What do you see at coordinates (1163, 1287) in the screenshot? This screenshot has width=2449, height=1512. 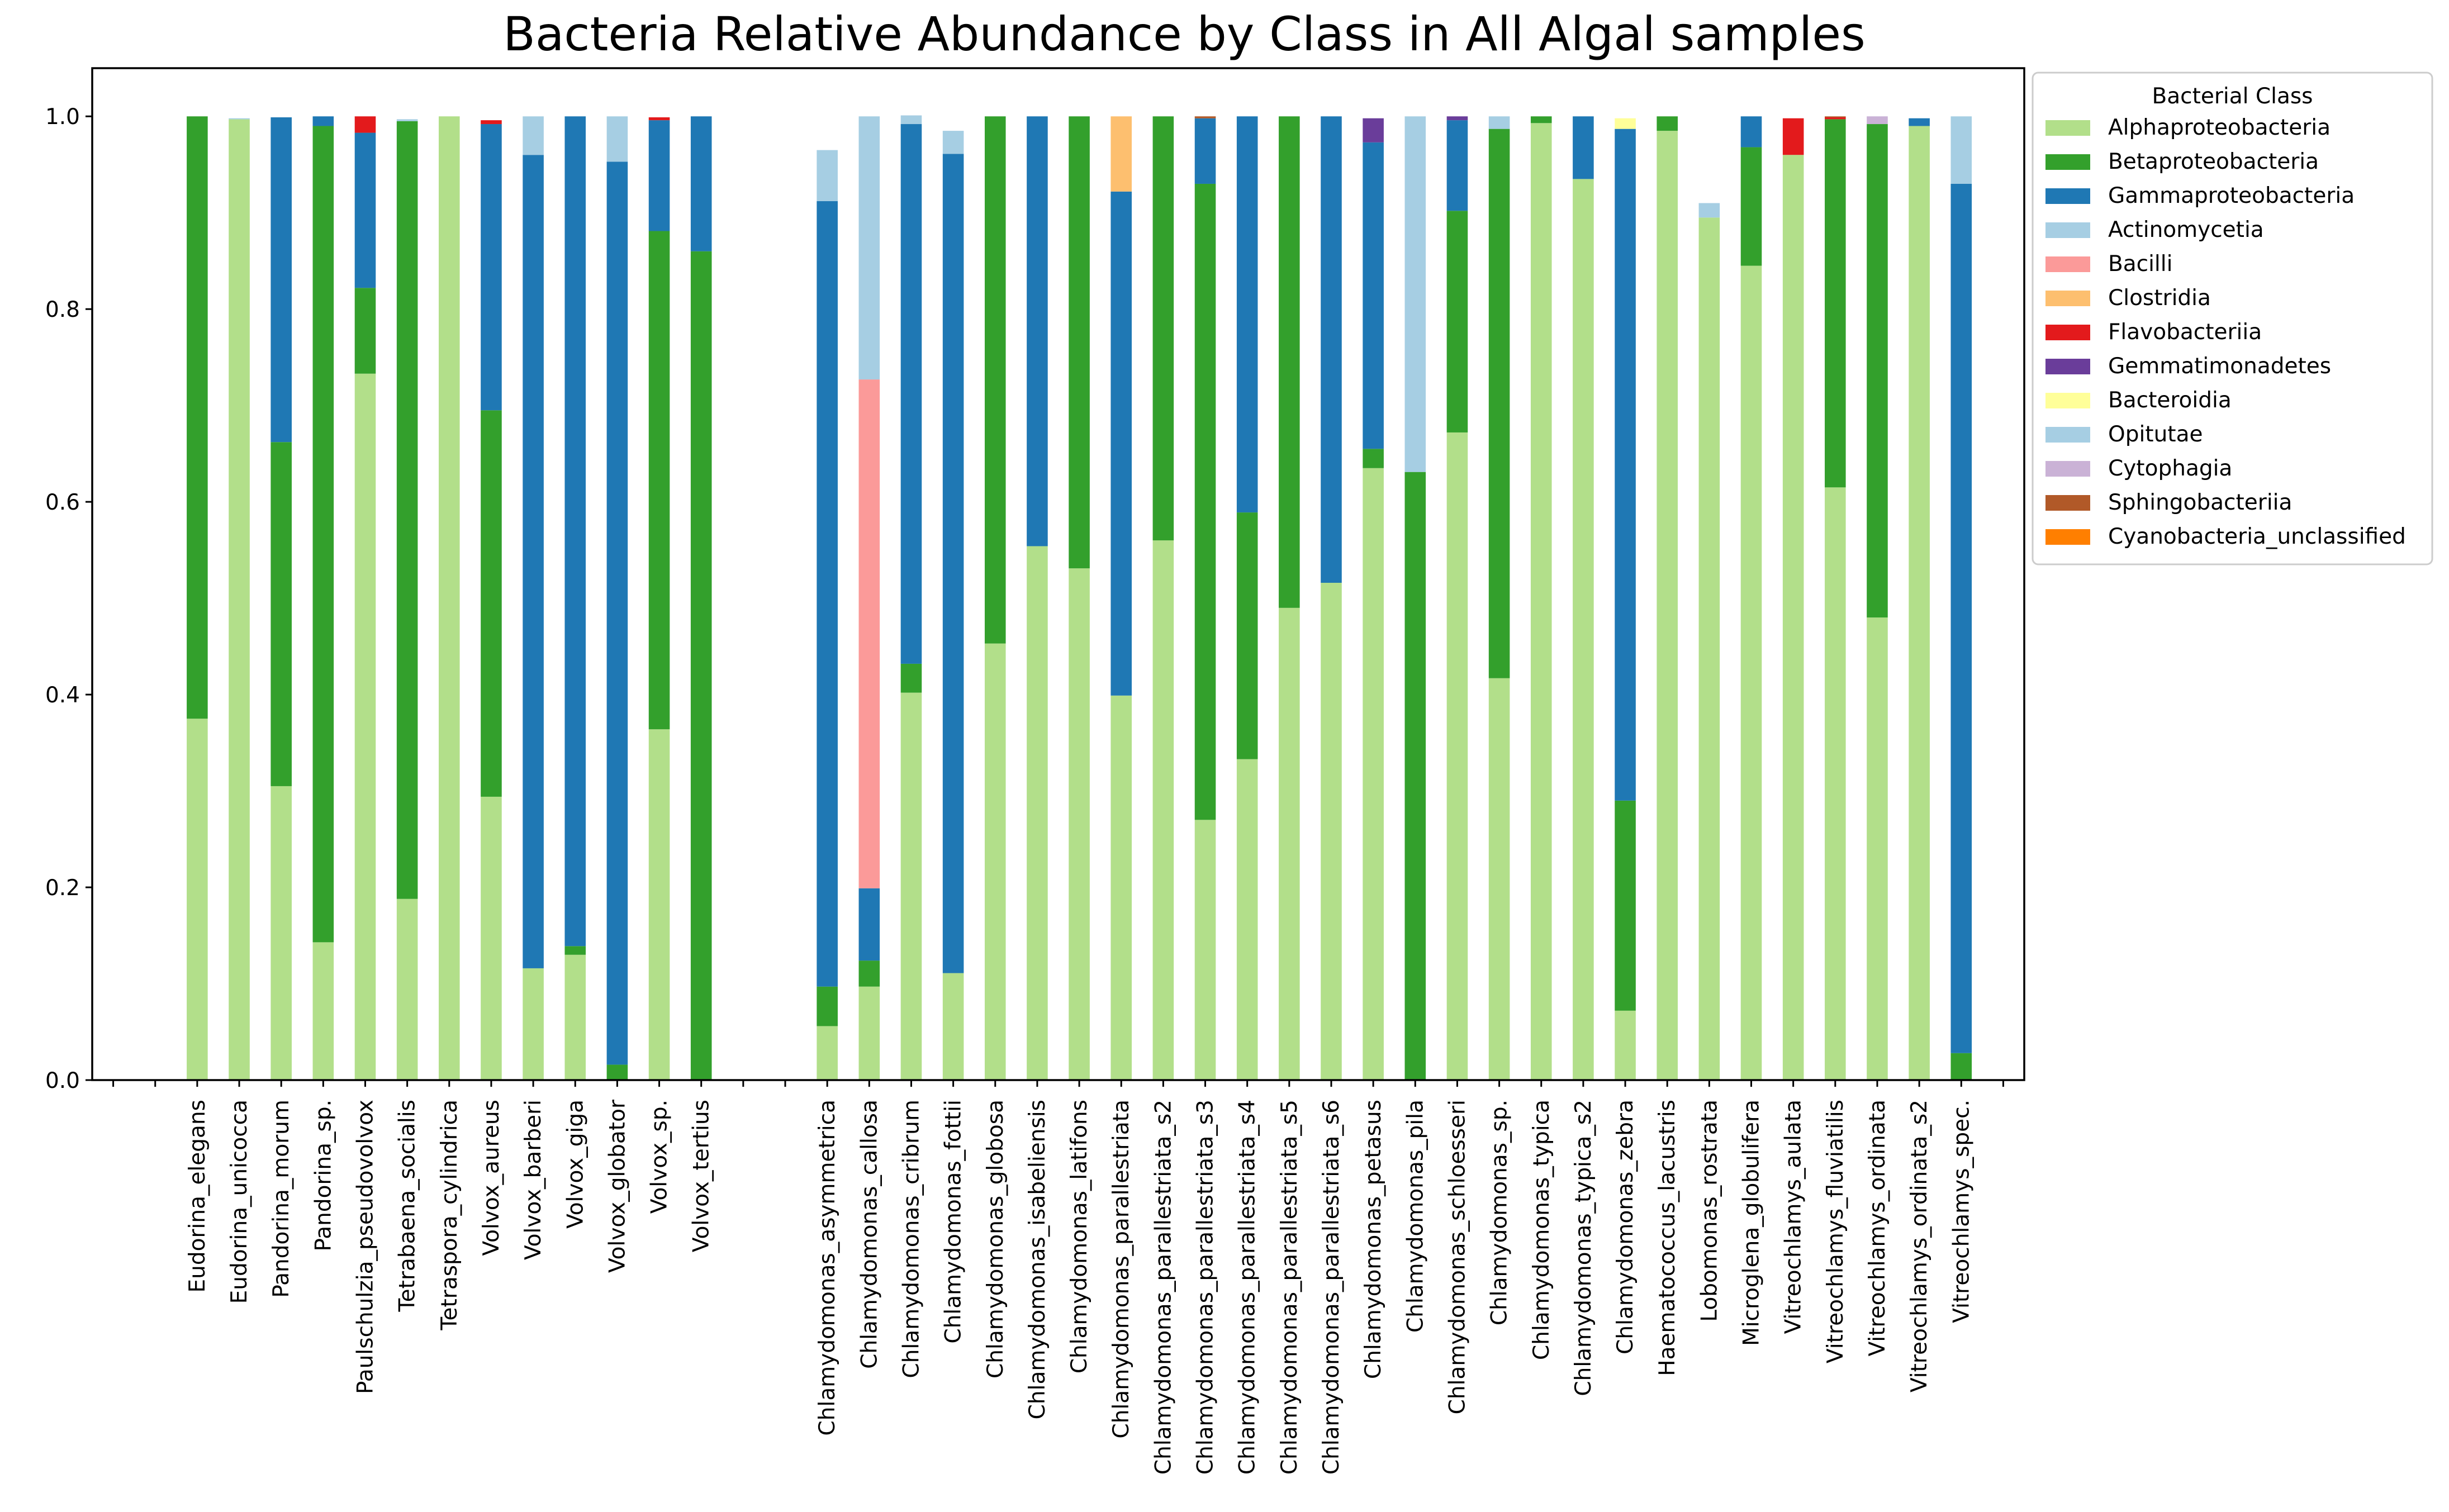 I see `x-category-label: Chlamydomonas_parallestriata_s2` at bounding box center [1163, 1287].